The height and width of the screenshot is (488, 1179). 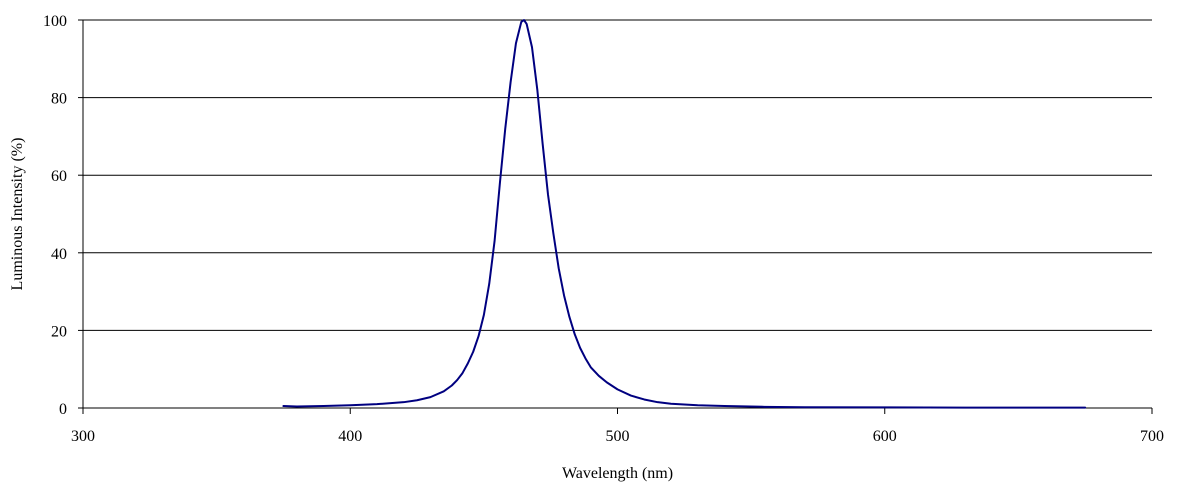 I want to click on y-tick-label: 60, so click(x=59, y=176).